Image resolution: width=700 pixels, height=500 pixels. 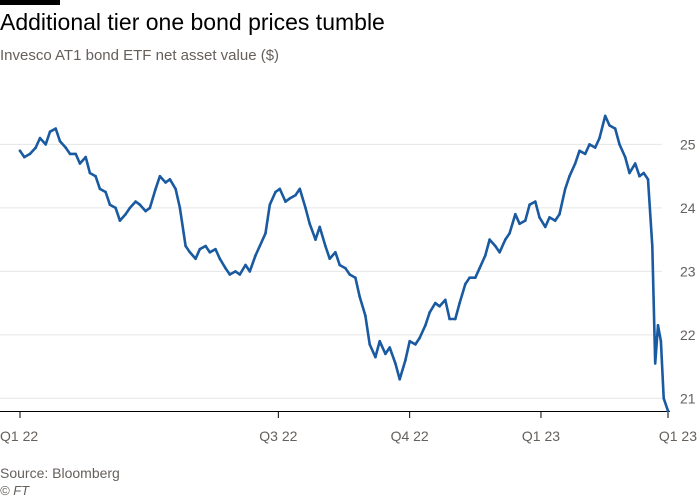 I want to click on y-tick-label: 24, so click(x=688, y=208).